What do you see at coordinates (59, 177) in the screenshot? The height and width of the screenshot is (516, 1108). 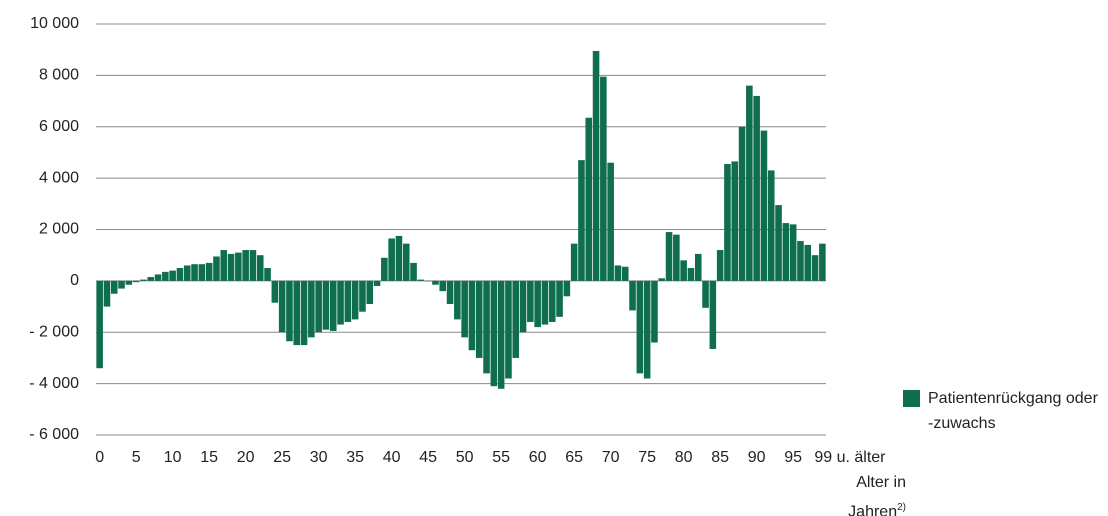 I see `y-tick-label: 4 000` at bounding box center [59, 177].